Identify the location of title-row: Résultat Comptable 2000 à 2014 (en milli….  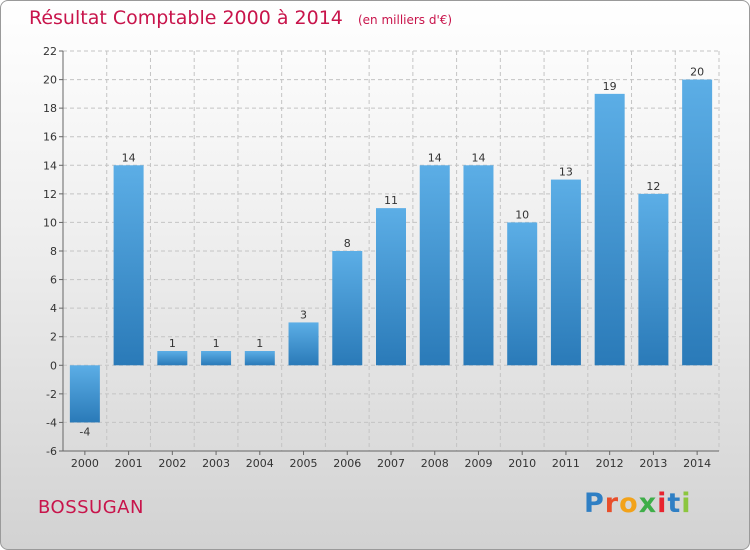
(240, 18).